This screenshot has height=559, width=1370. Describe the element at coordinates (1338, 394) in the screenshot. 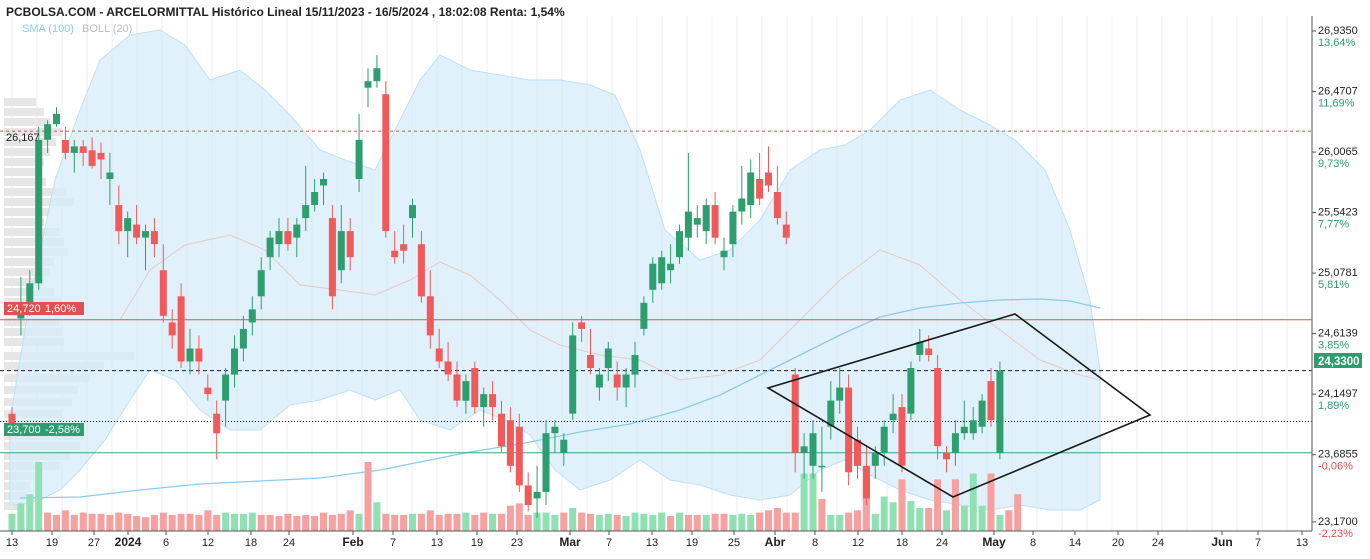

I see `y-tick-label: 24,1497` at that location.